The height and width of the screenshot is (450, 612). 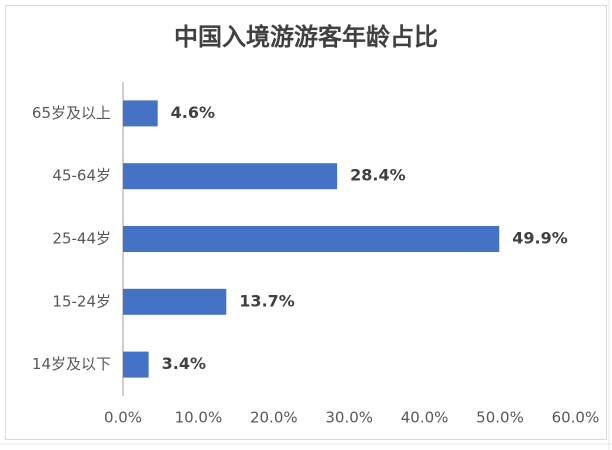 What do you see at coordinates (274, 418) in the screenshot?
I see `x-tick-label: 20.0%` at bounding box center [274, 418].